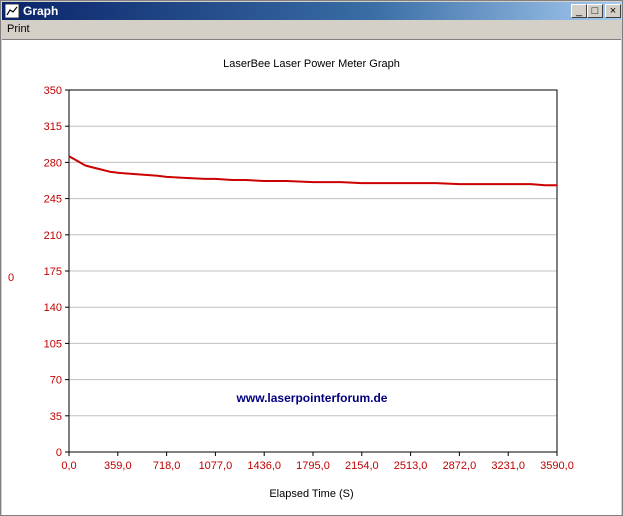 The height and width of the screenshot is (516, 623). What do you see at coordinates (312, 398) in the screenshot?
I see `watermark-text: www.laserpointerforum.de` at bounding box center [312, 398].